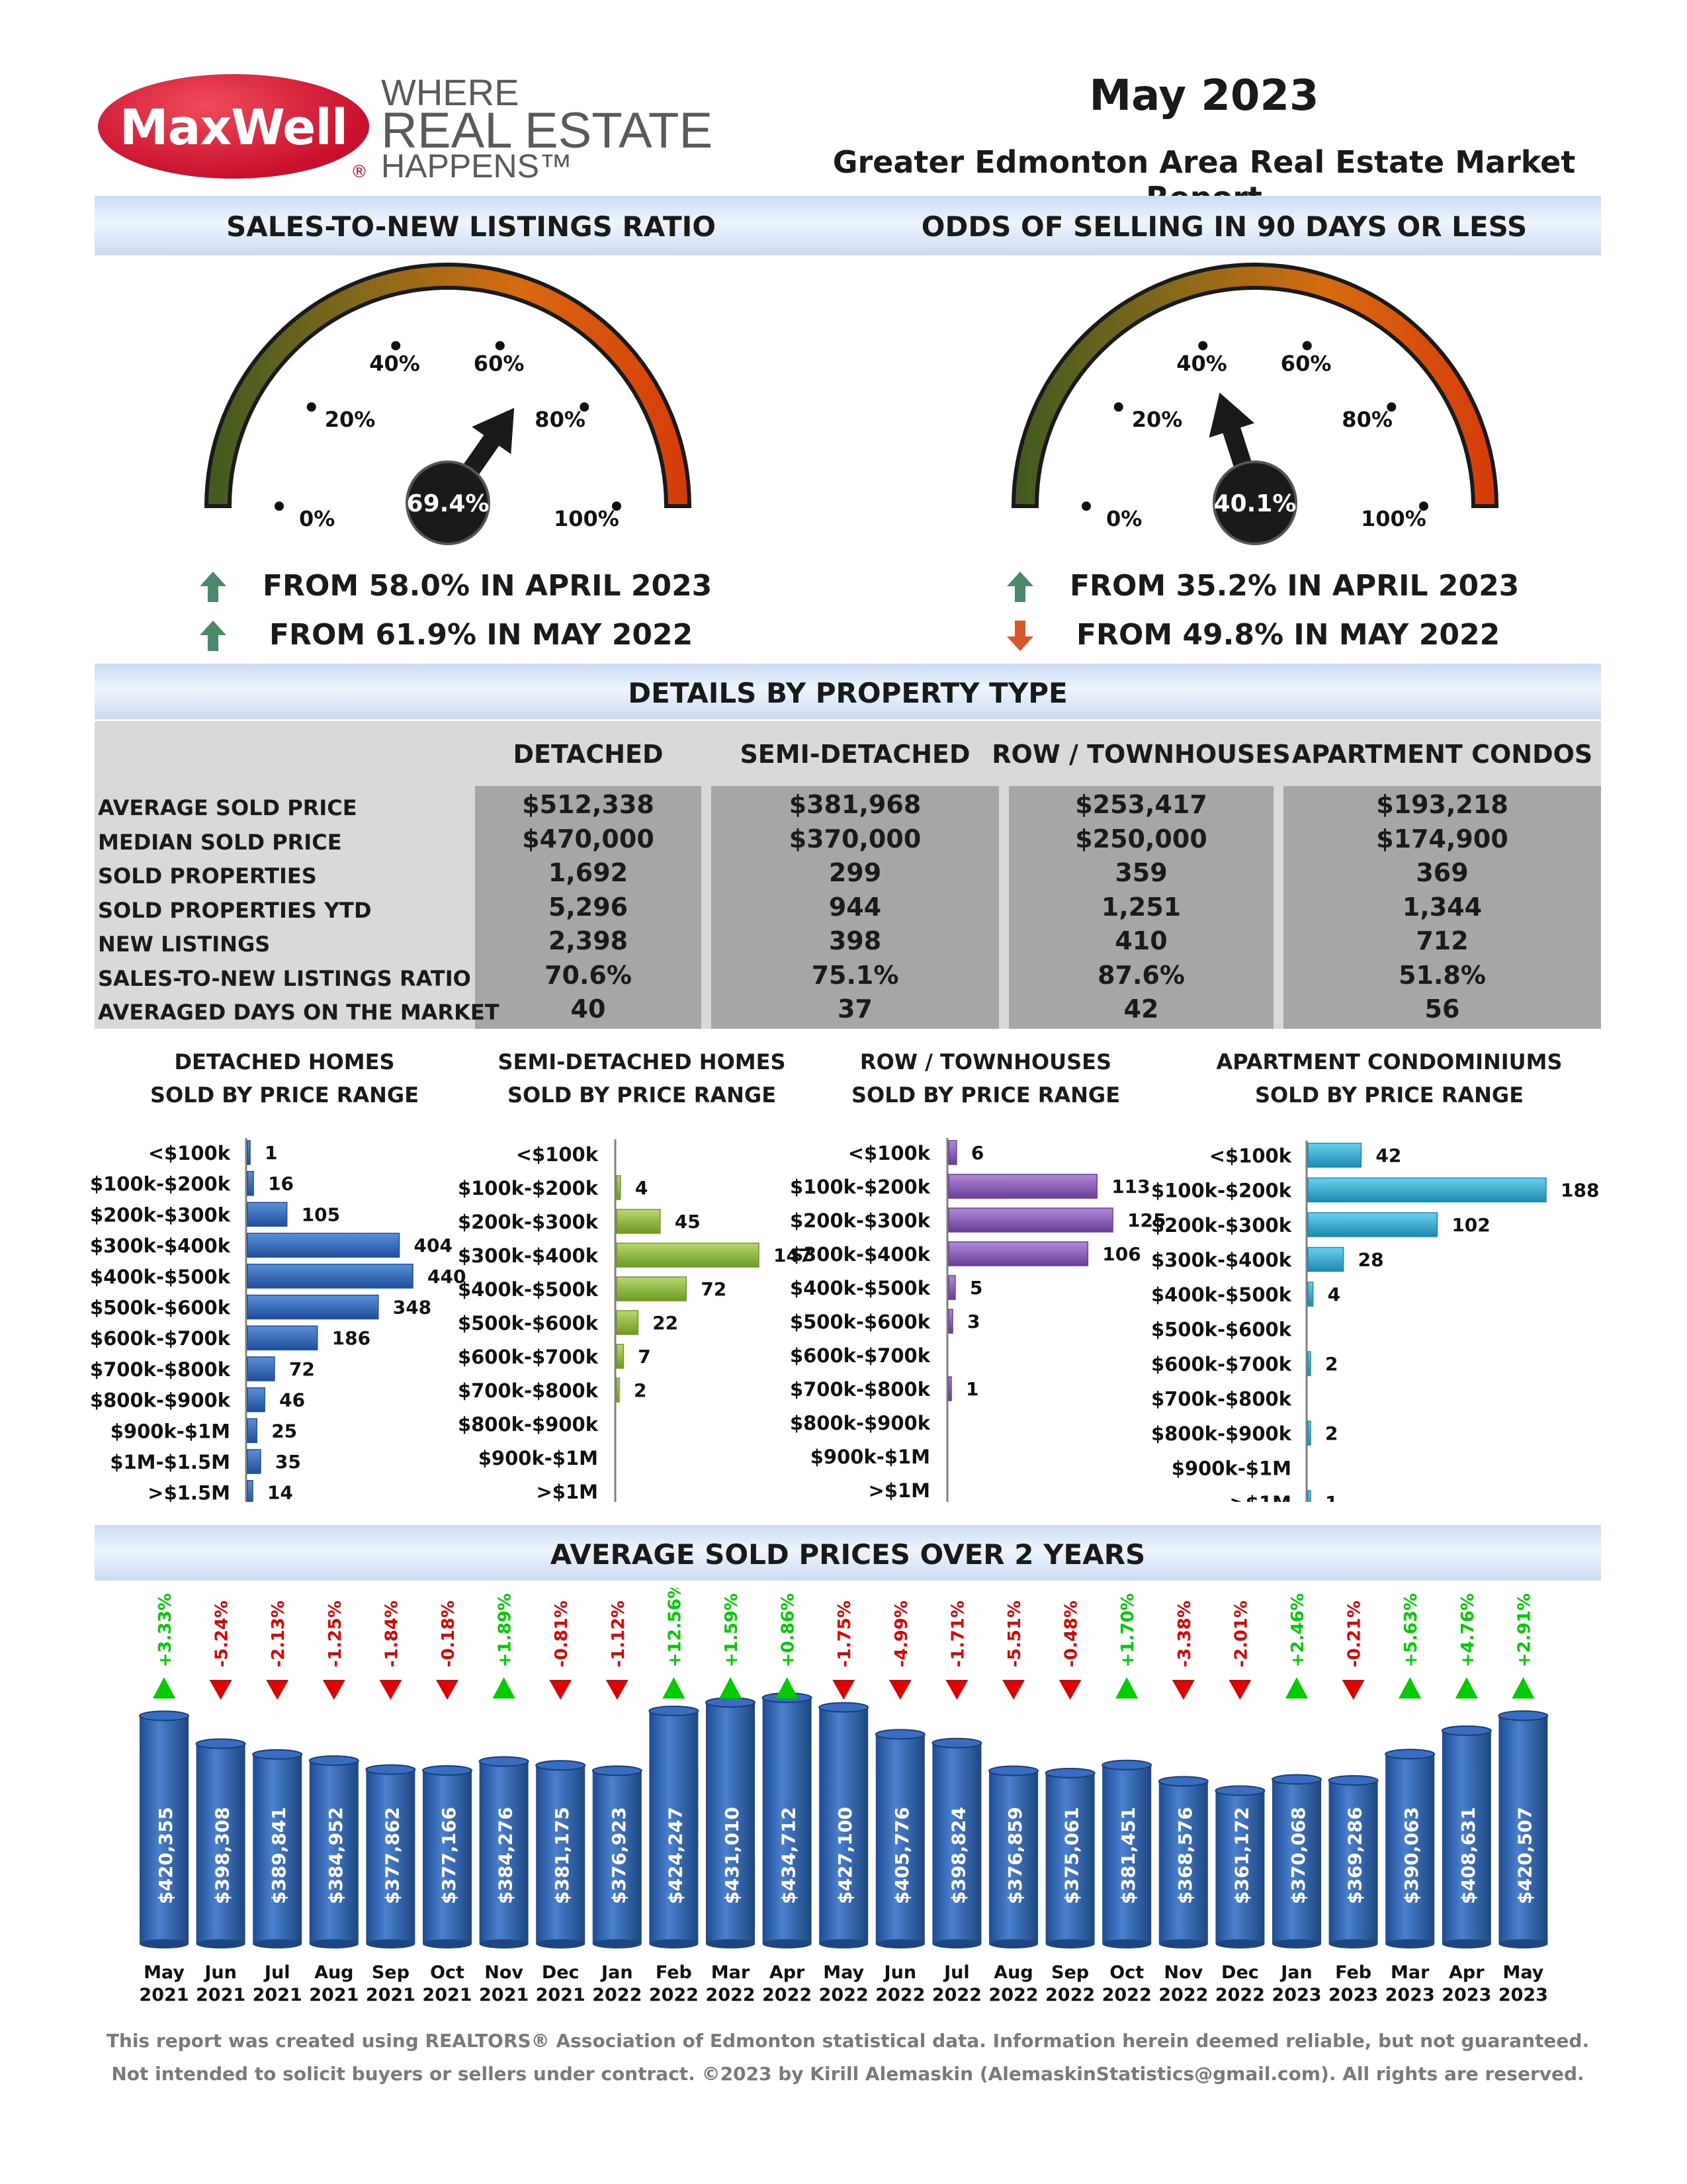 This screenshot has height=2184, width=1687. What do you see at coordinates (861, 1288) in the screenshot?
I see `price-chart-category-label: $400k-$500k` at bounding box center [861, 1288].